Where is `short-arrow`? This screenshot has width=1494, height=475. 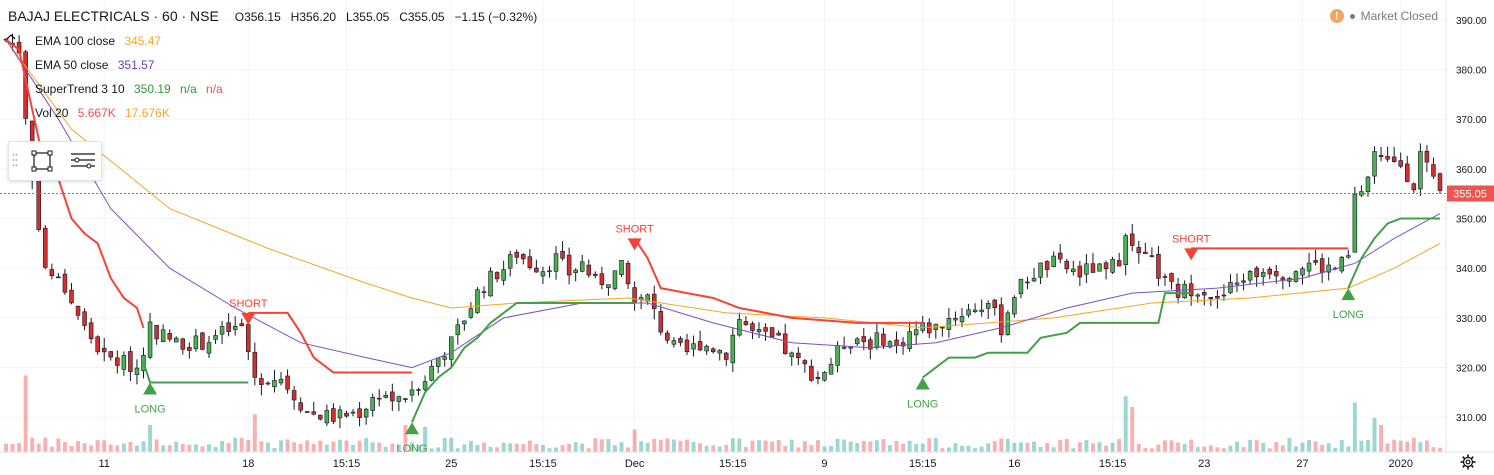 short-arrow is located at coordinates (248, 318).